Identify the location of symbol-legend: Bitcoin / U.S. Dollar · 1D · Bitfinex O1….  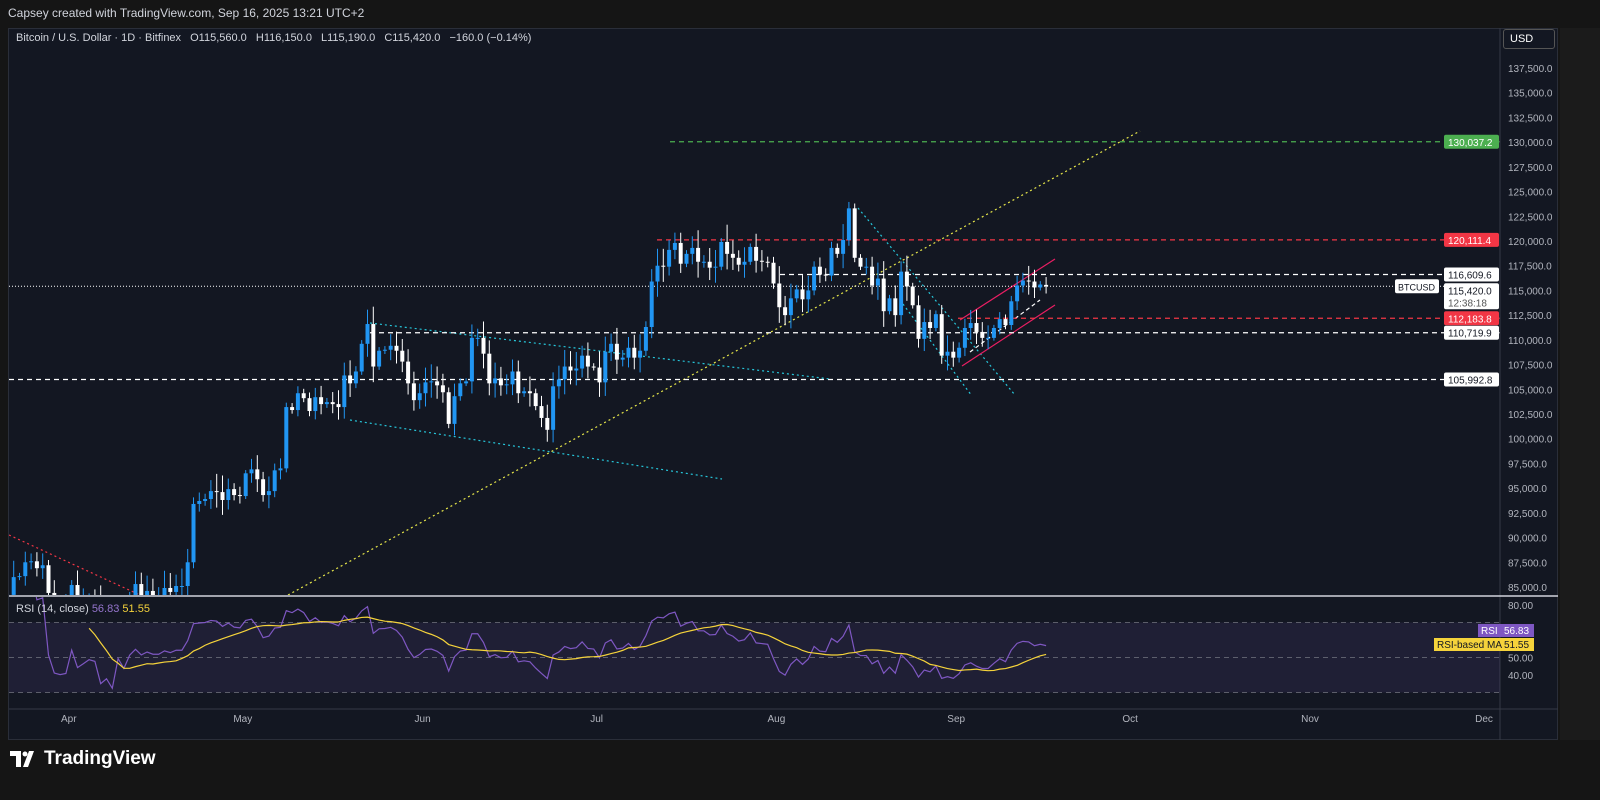
(276, 38).